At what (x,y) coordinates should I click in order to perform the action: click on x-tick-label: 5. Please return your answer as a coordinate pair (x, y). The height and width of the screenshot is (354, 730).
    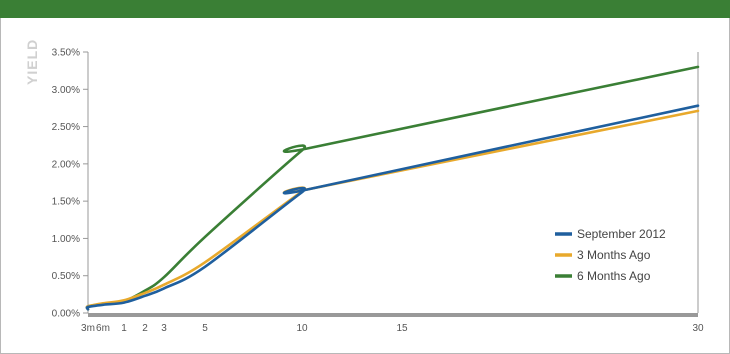
    Looking at the image, I should click on (205, 328).